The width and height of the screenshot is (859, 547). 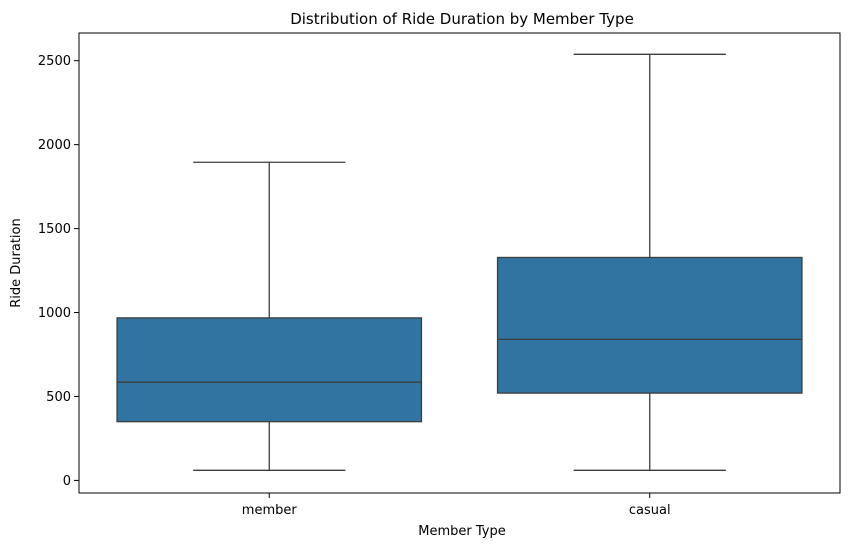 What do you see at coordinates (58, 271) in the screenshot?
I see `y-axis: 0 500 1000 1500 2000 2500` at bounding box center [58, 271].